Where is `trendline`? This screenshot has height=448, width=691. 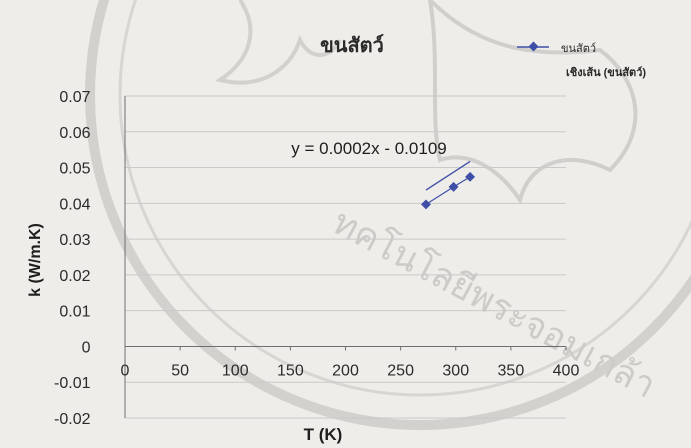 trendline is located at coordinates (448, 175).